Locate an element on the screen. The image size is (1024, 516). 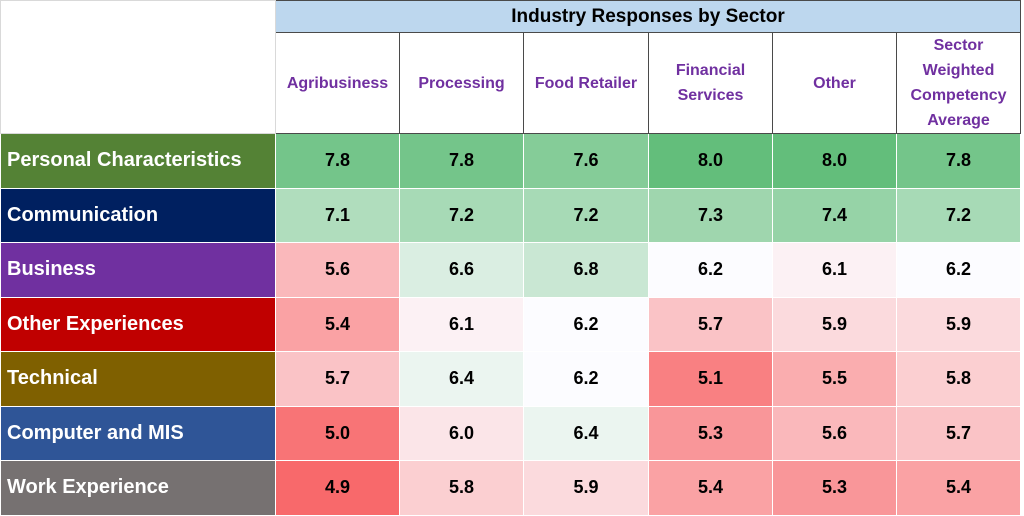
row-label: Computer and MIS is located at coordinates (138, 433).